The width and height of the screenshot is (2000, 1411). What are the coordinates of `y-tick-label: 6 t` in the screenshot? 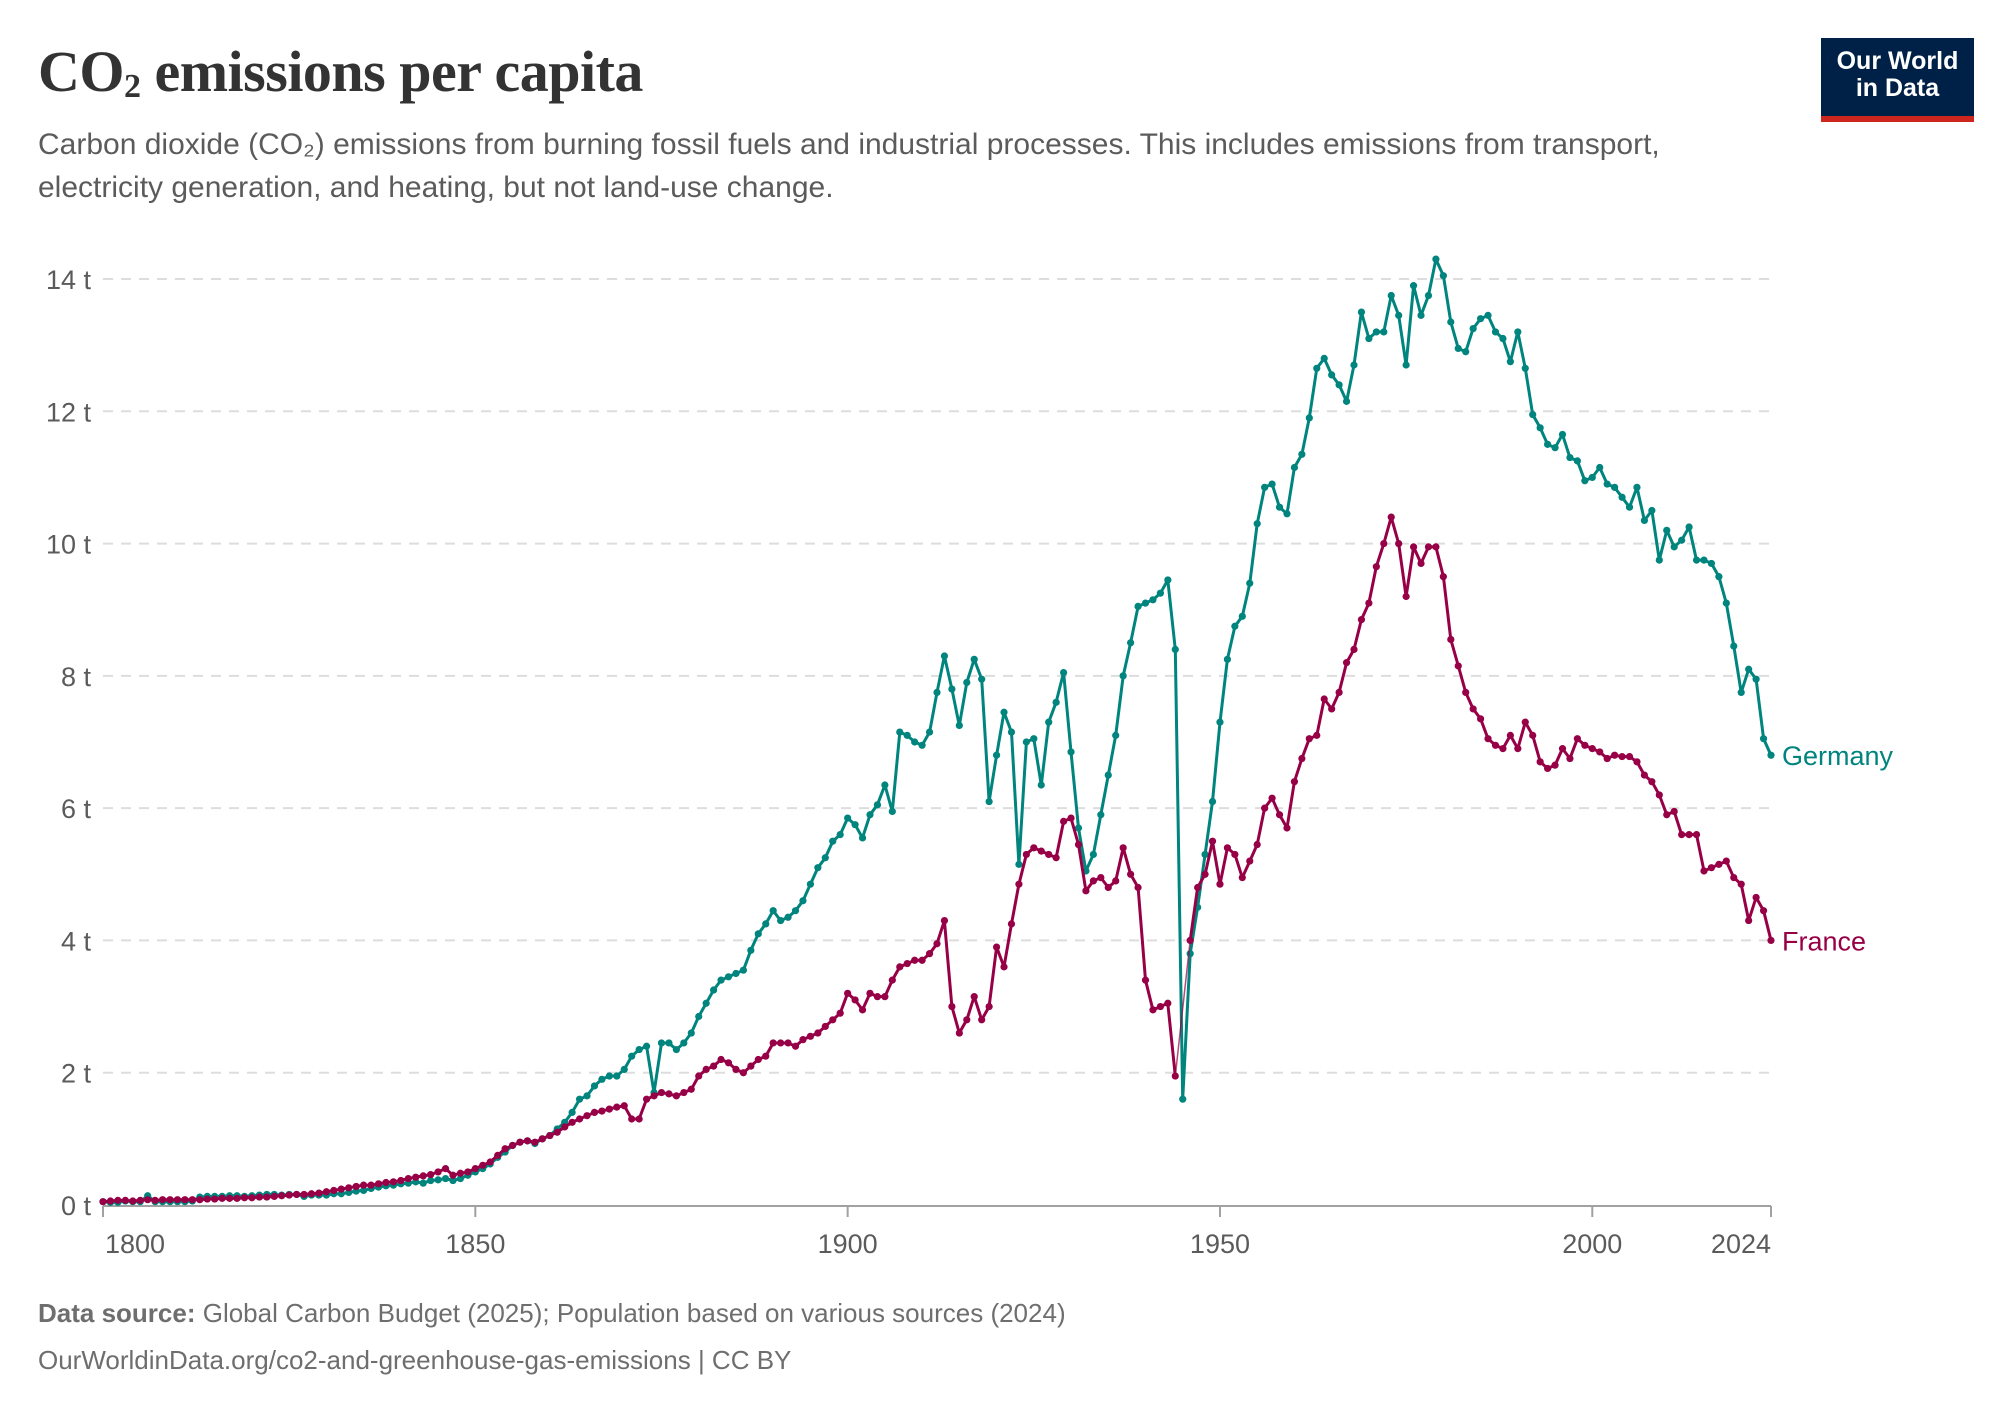 It's located at (76, 809).